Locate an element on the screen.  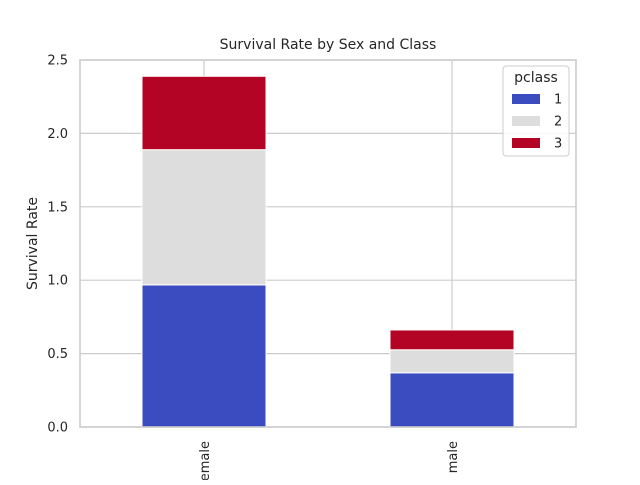
chart-title: Survival Rate by Sex and Class is located at coordinates (328, 45).